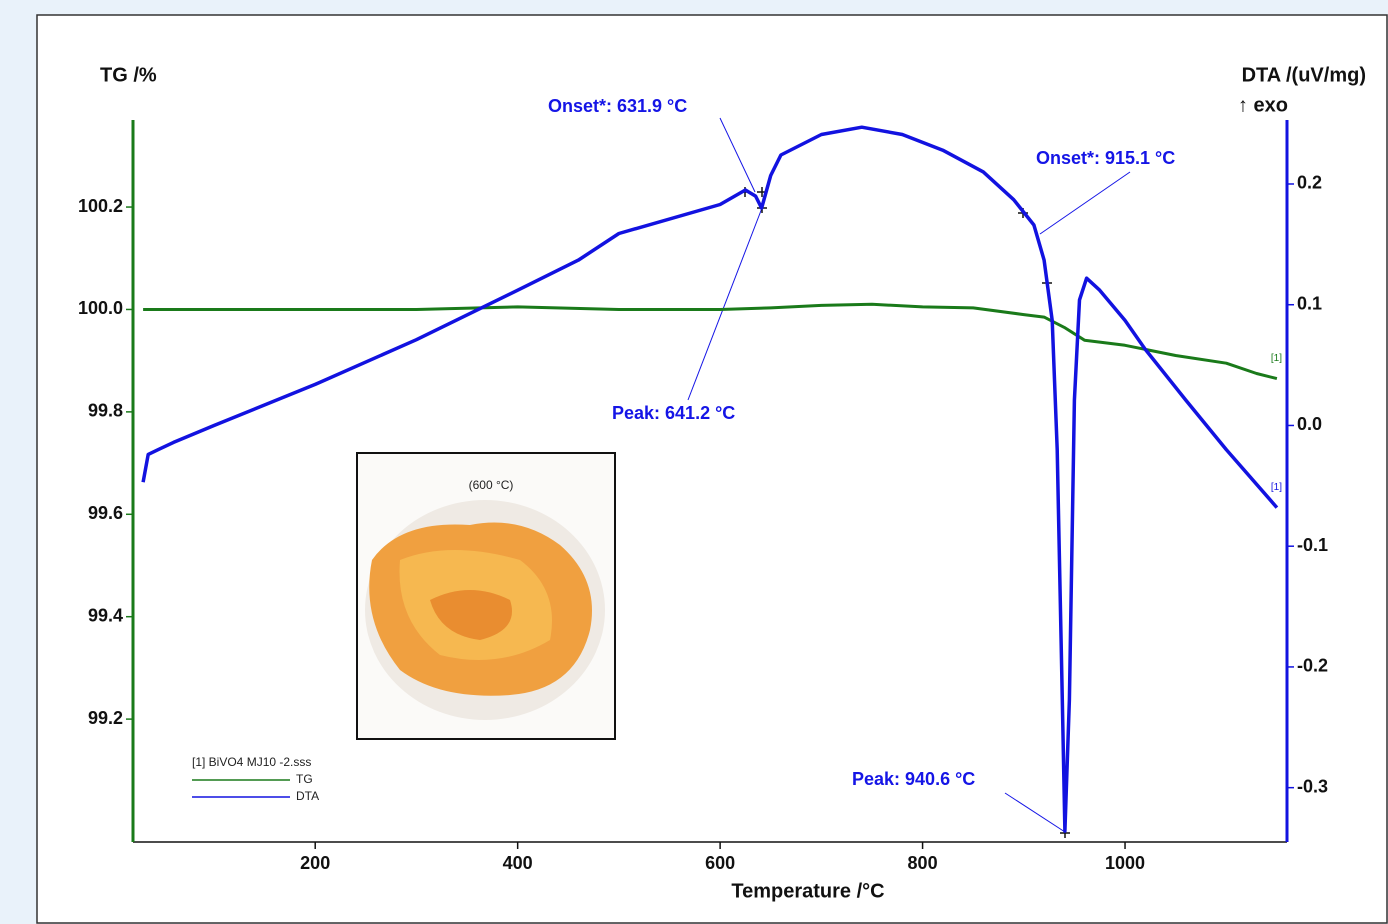 The width and height of the screenshot is (1388, 924). What do you see at coordinates (710, 341) in the screenshot?
I see `series-line` at bounding box center [710, 341].